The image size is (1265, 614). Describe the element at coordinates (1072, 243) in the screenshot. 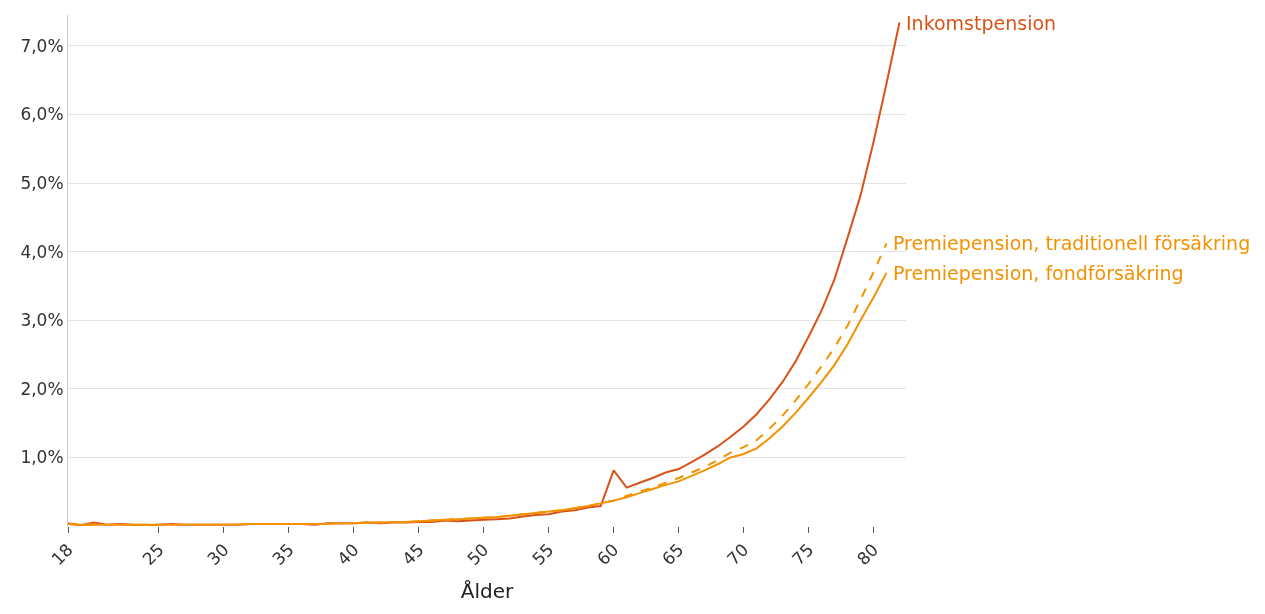

I see `series-label: Premiepension, traditionell försäkring` at that location.